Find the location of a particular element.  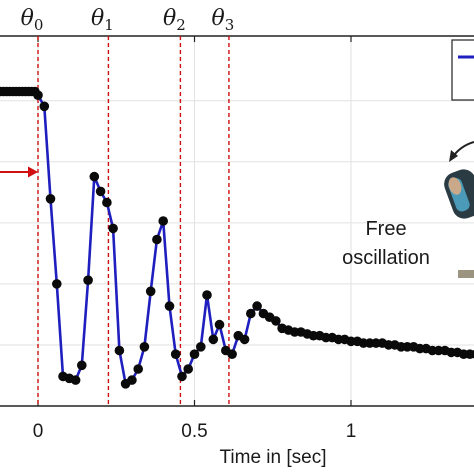

theta-label-3: θ3 is located at coordinates (223, 20).